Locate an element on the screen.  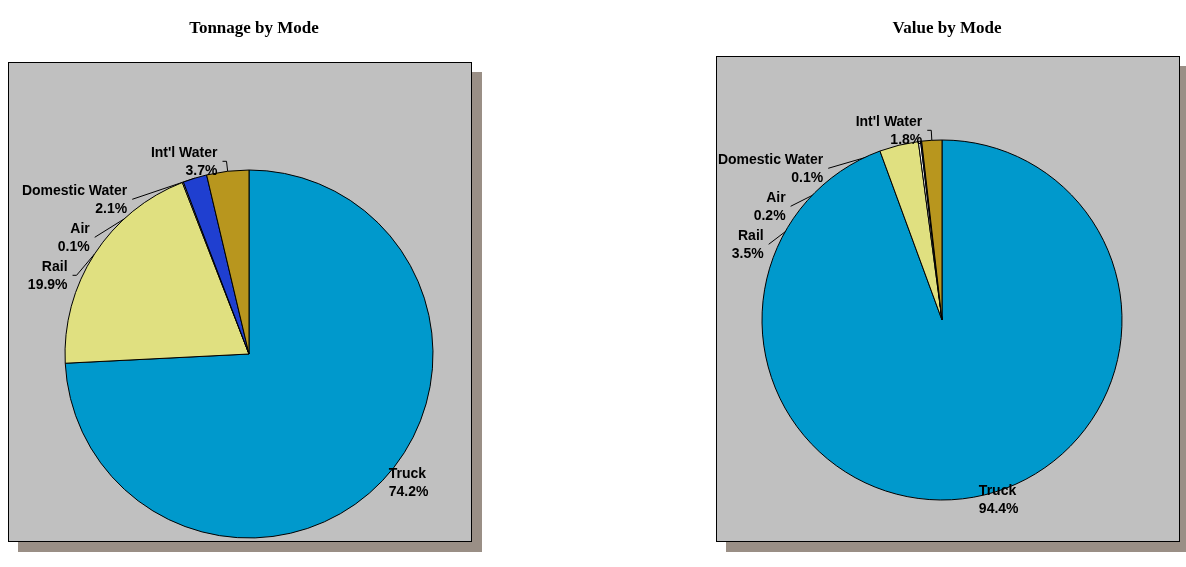
data-label: 94.4% is located at coordinates (999, 508).